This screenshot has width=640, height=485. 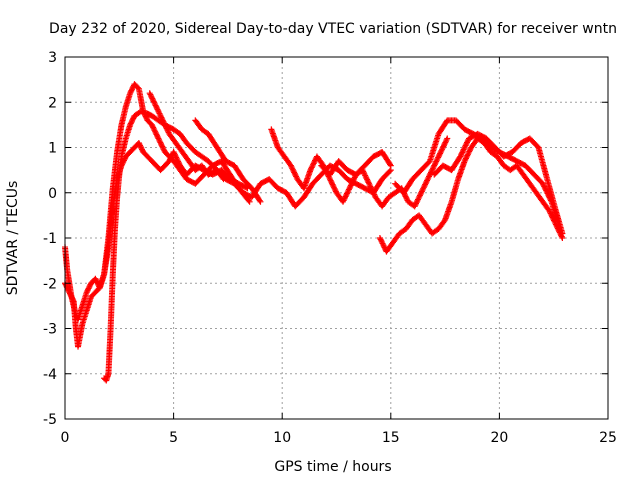 I want to click on y-tick-label: -1, so click(x=50, y=239).